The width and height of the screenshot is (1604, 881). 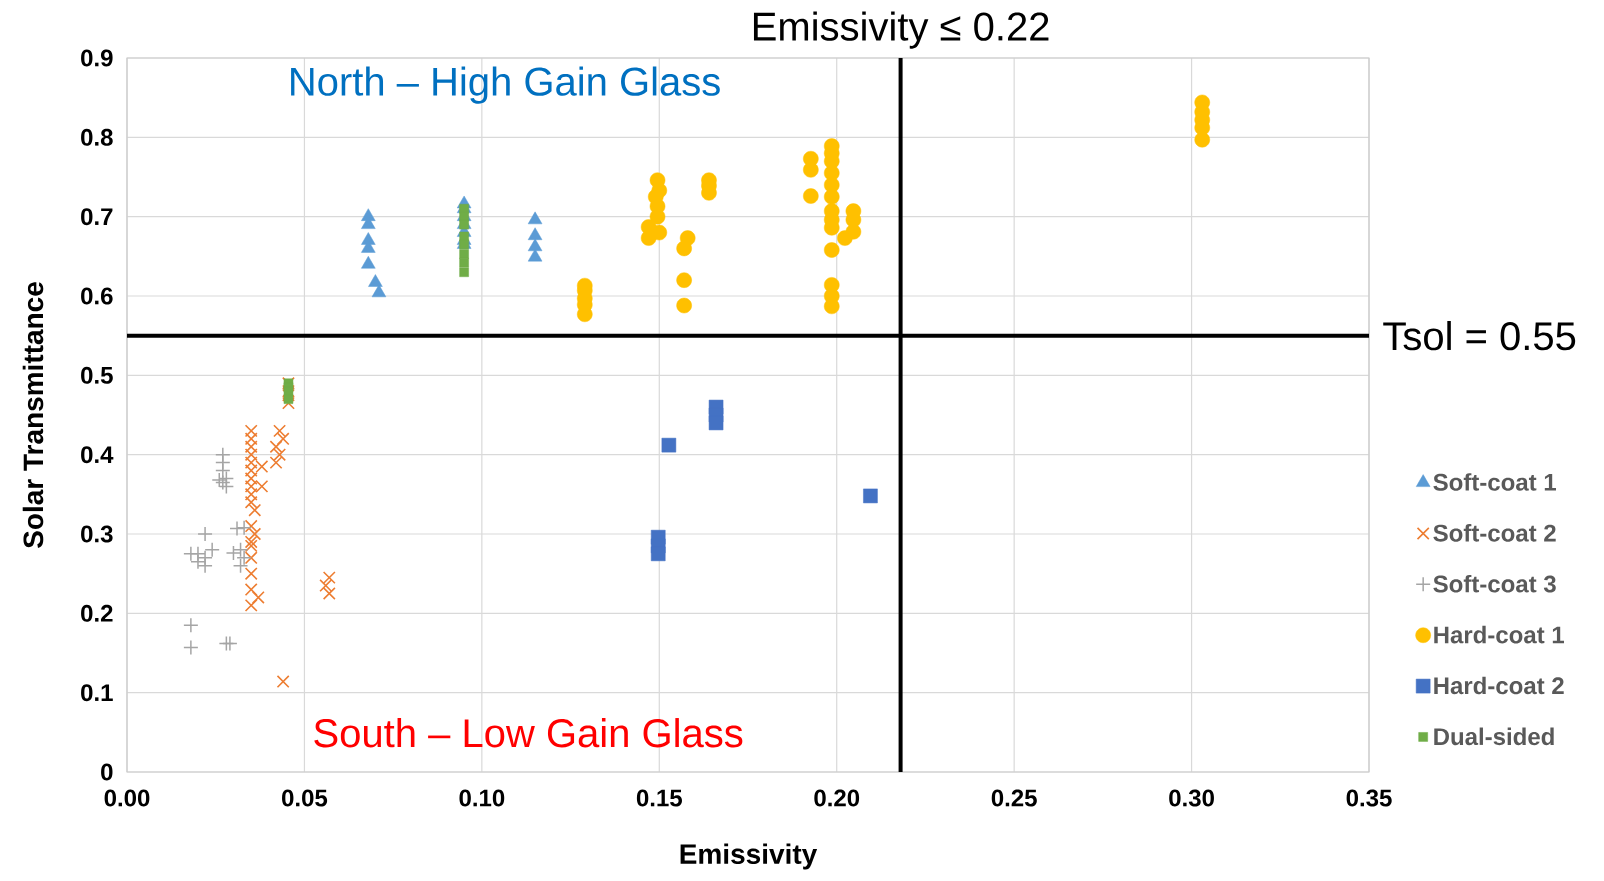 I want to click on y-tick-label: 0.3, so click(x=97, y=534).